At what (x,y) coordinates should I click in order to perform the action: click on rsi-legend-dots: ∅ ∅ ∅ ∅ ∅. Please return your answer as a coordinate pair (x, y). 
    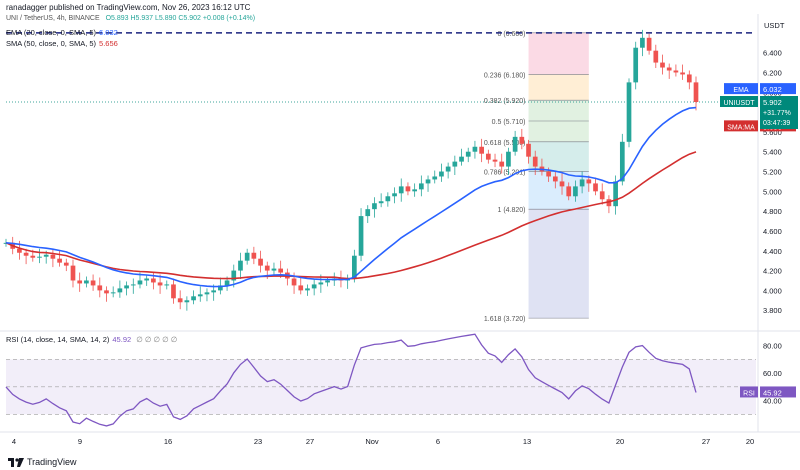
    Looking at the image, I should click on (157, 339).